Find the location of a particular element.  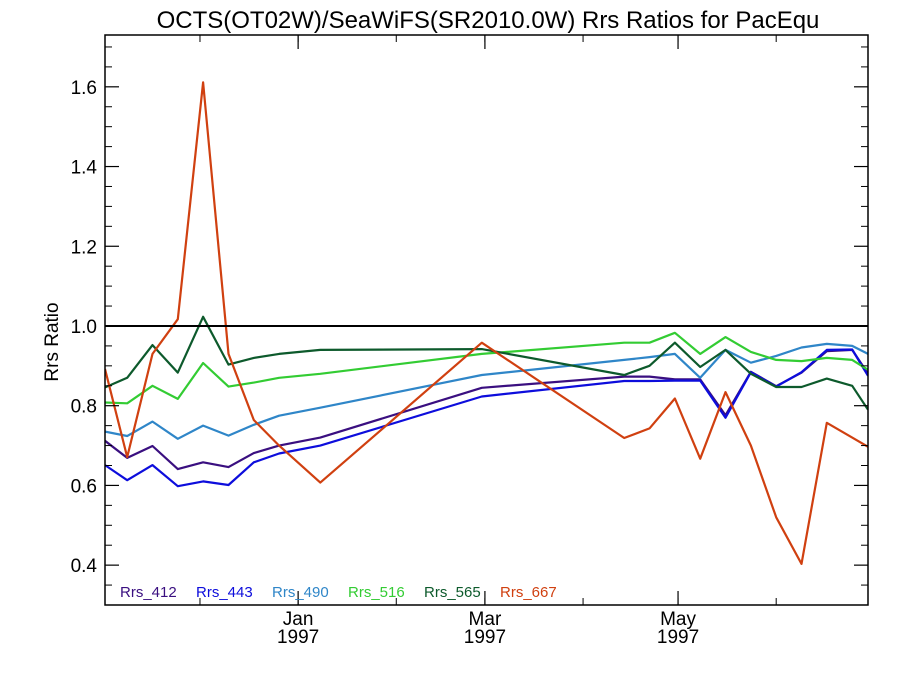

legend-entry-rrs-667: Rrs_667 is located at coordinates (528, 592).